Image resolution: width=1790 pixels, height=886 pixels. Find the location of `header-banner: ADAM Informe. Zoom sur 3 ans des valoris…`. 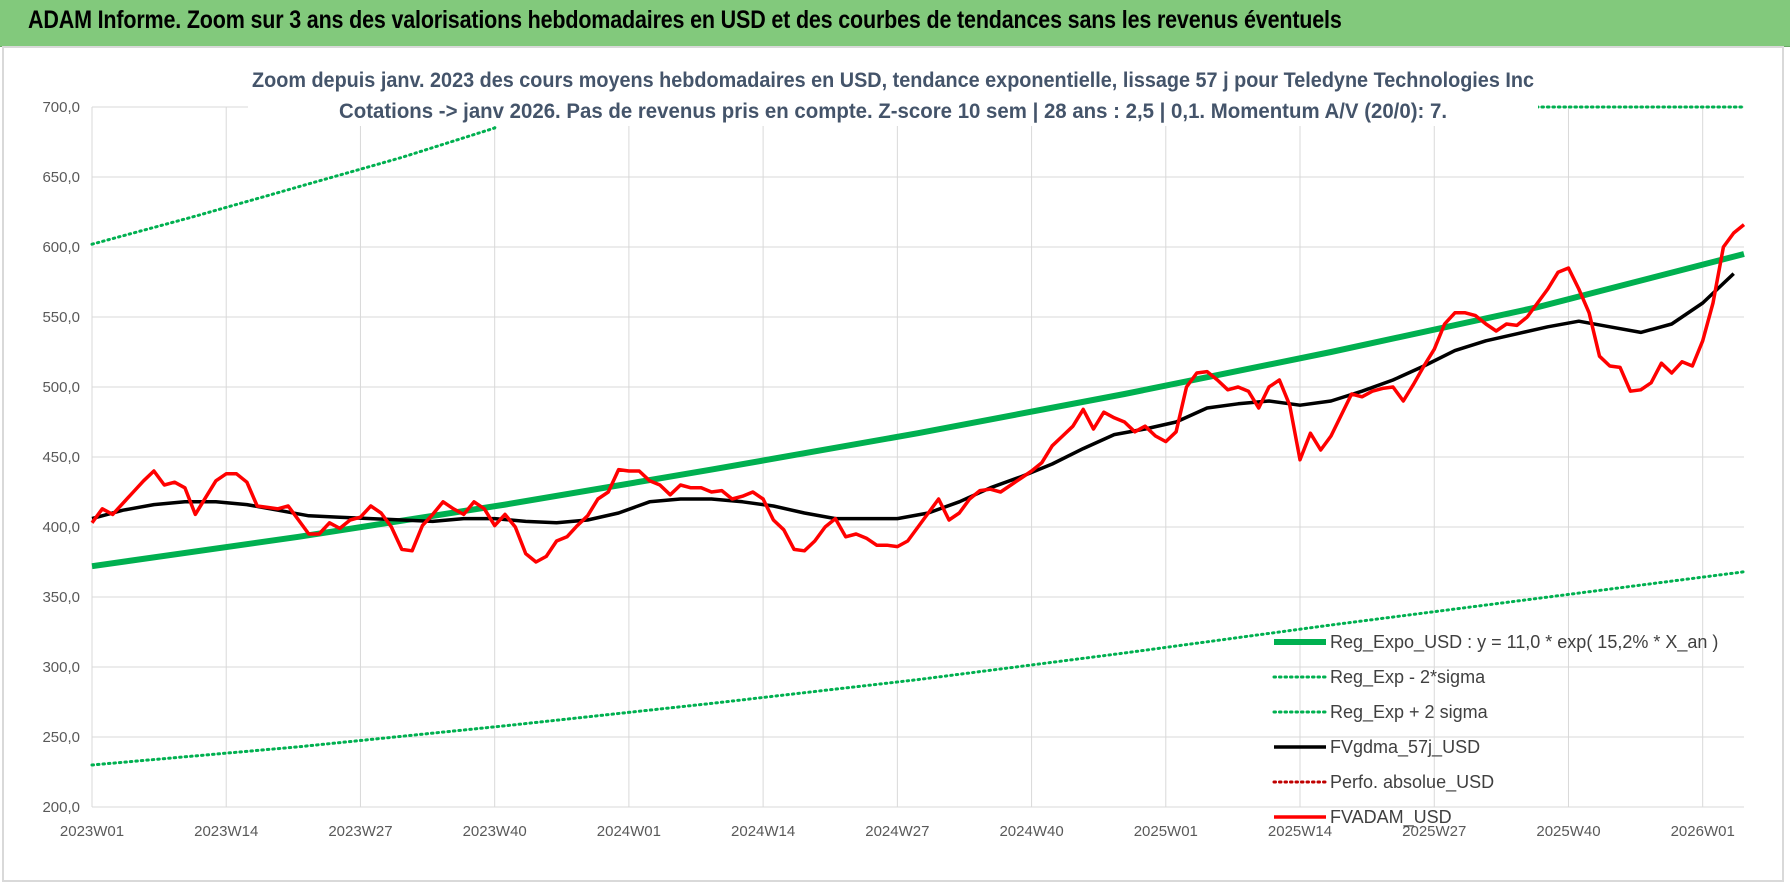

header-banner: ADAM Informe. Zoom sur 3 ans des valoris… is located at coordinates (895, 23).